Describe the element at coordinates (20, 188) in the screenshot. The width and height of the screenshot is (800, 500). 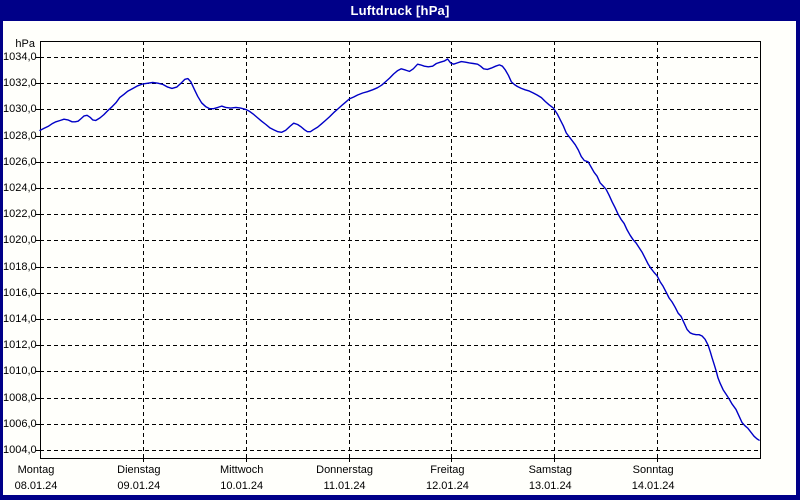
I see `y-tick-label: 1024,0` at that location.